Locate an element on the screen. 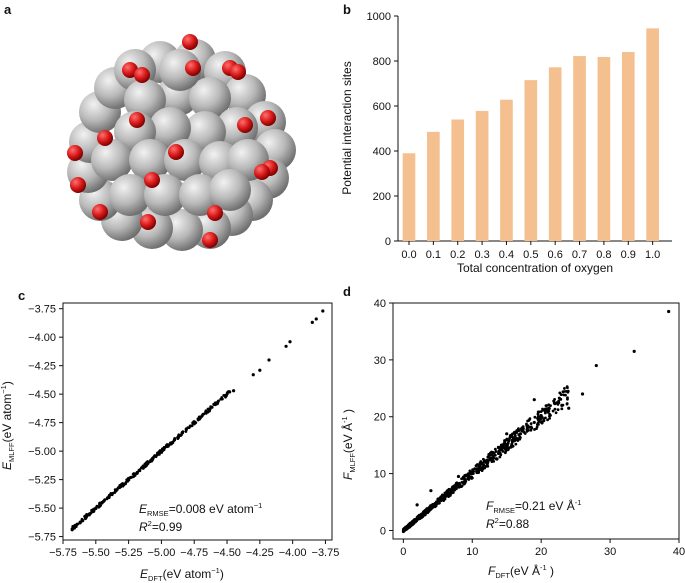  b-xtick-label-8: 0.8 is located at coordinates (603, 255).